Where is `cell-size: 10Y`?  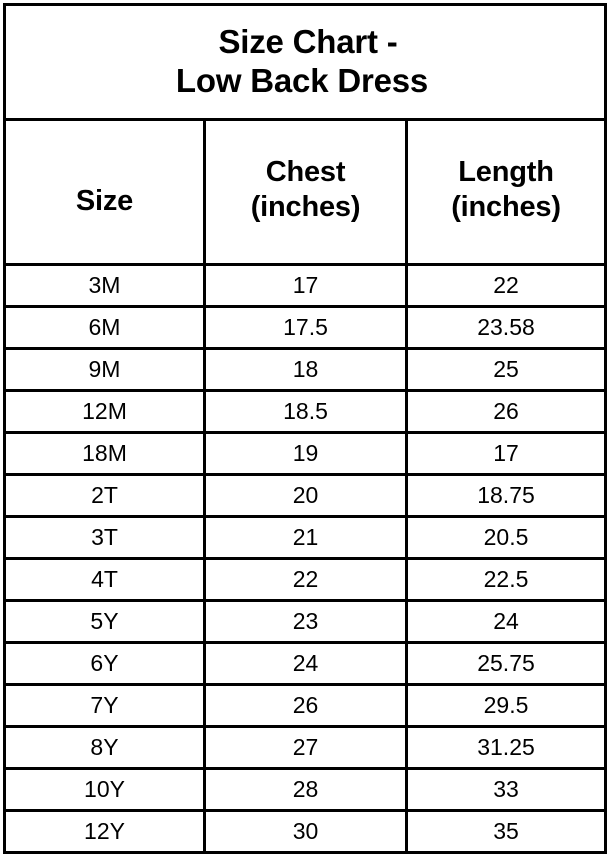 cell-size: 10Y is located at coordinates (104, 789).